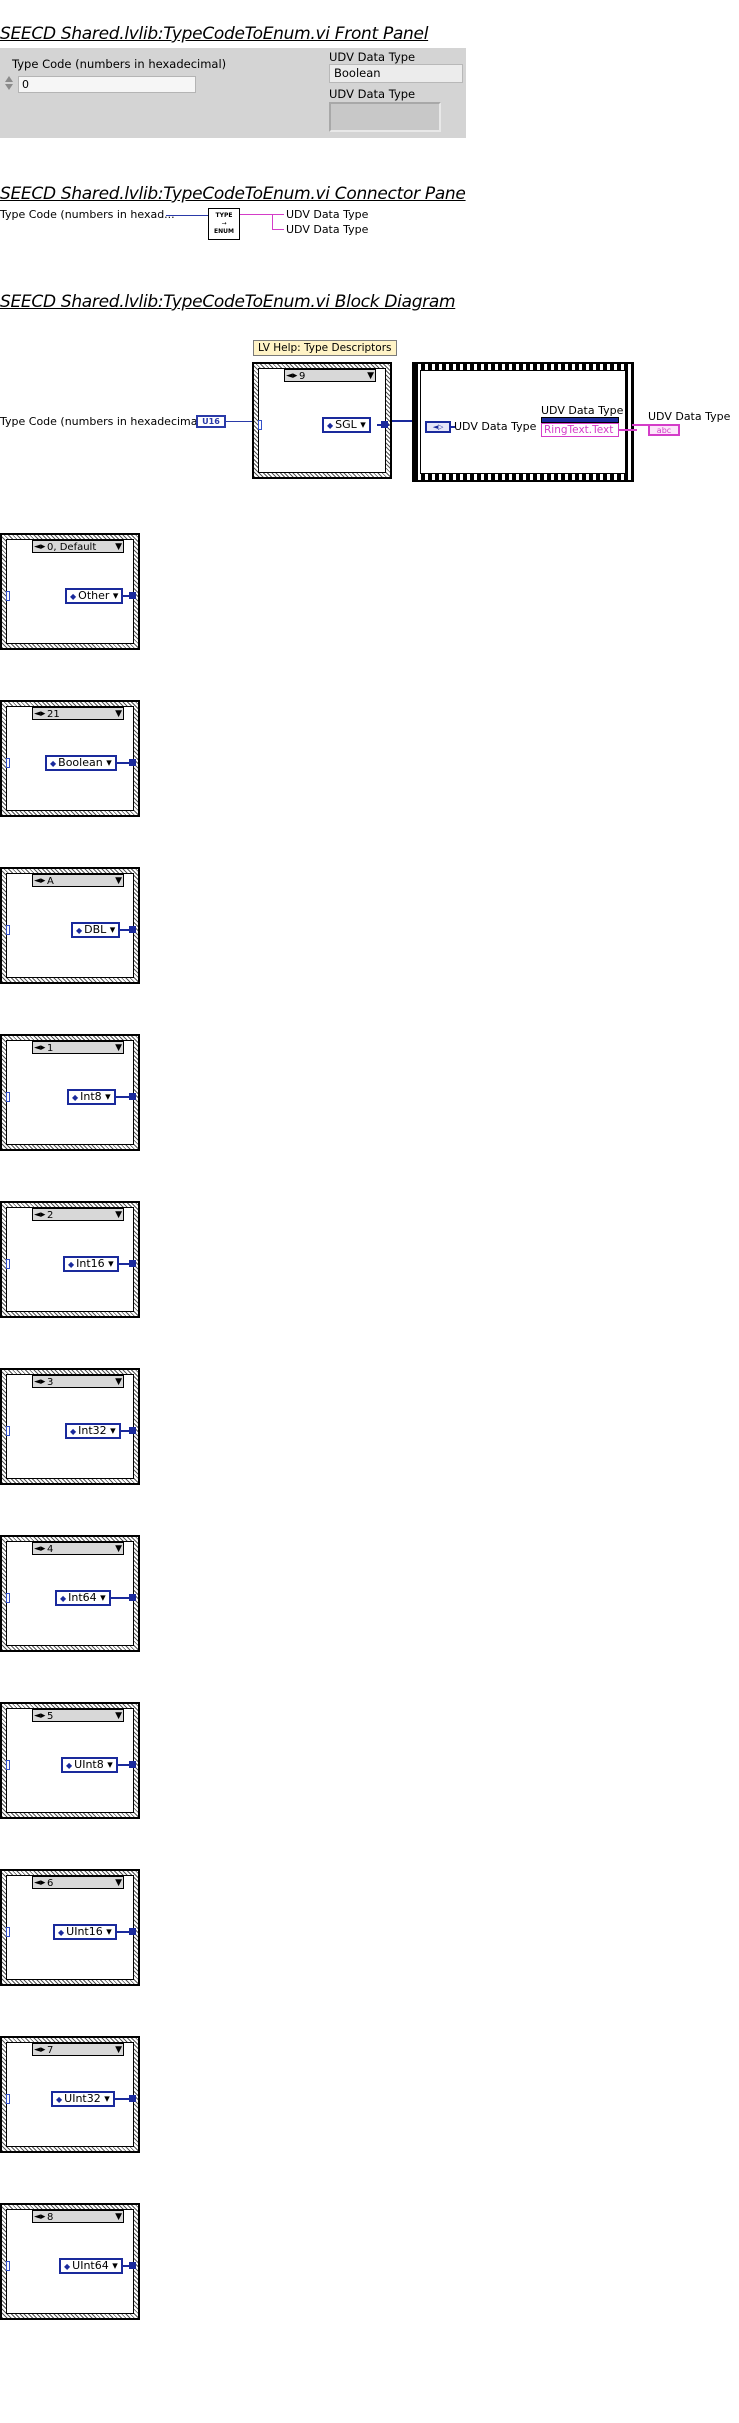 This screenshot has height=2423, width=739. I want to click on main-case-frame: ◄▸ 9 ▼ ◆ SGL ▾, so click(323, 420).